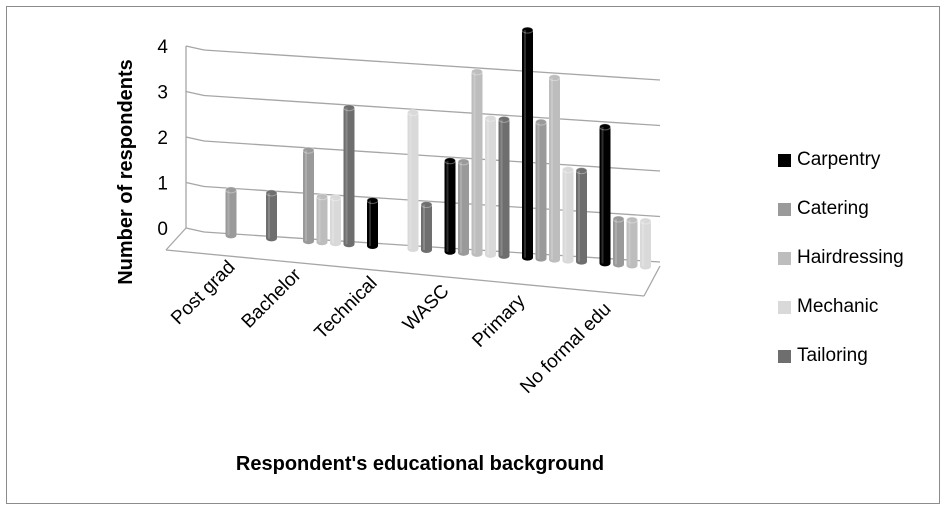 The height and width of the screenshot is (512, 948). I want to click on x-tick-label: No formal edu, so click(565, 348).